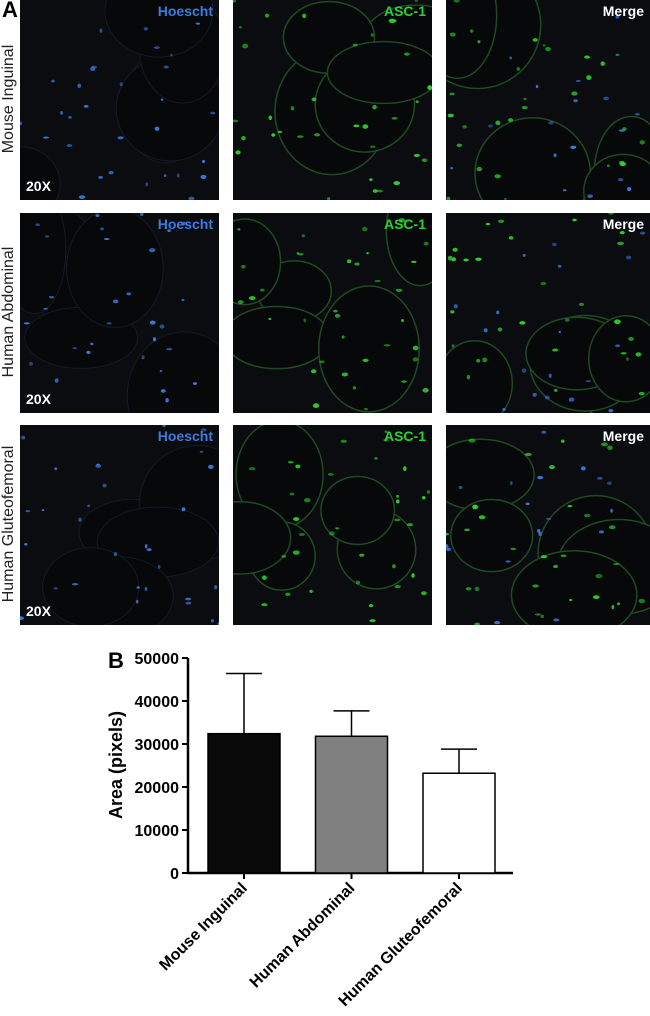 The width and height of the screenshot is (650, 1016). I want to click on x-tick-label: Human Gluteofemoral, so click(401, 945).